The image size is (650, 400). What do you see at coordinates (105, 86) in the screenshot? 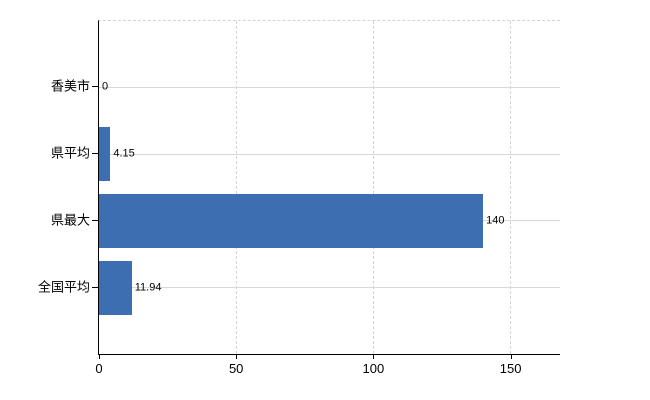
I see `bar-value-label: 0` at bounding box center [105, 86].